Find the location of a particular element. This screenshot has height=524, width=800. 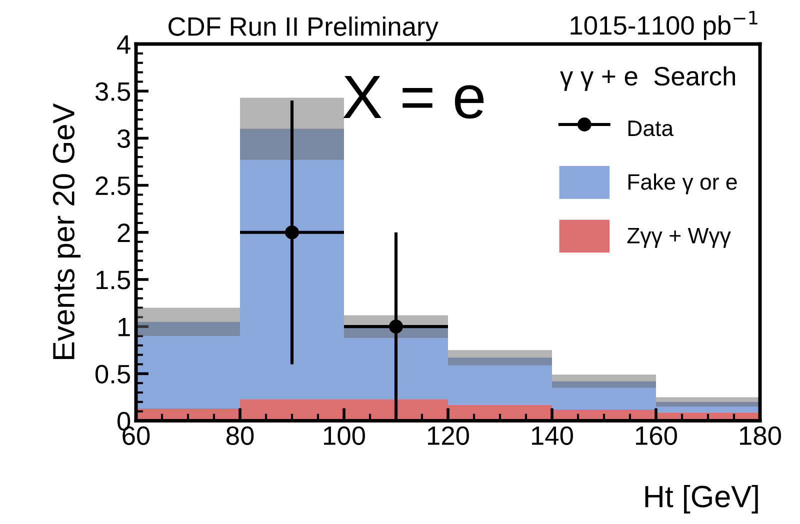

y-tick-label: 1.5 is located at coordinates (113, 280).